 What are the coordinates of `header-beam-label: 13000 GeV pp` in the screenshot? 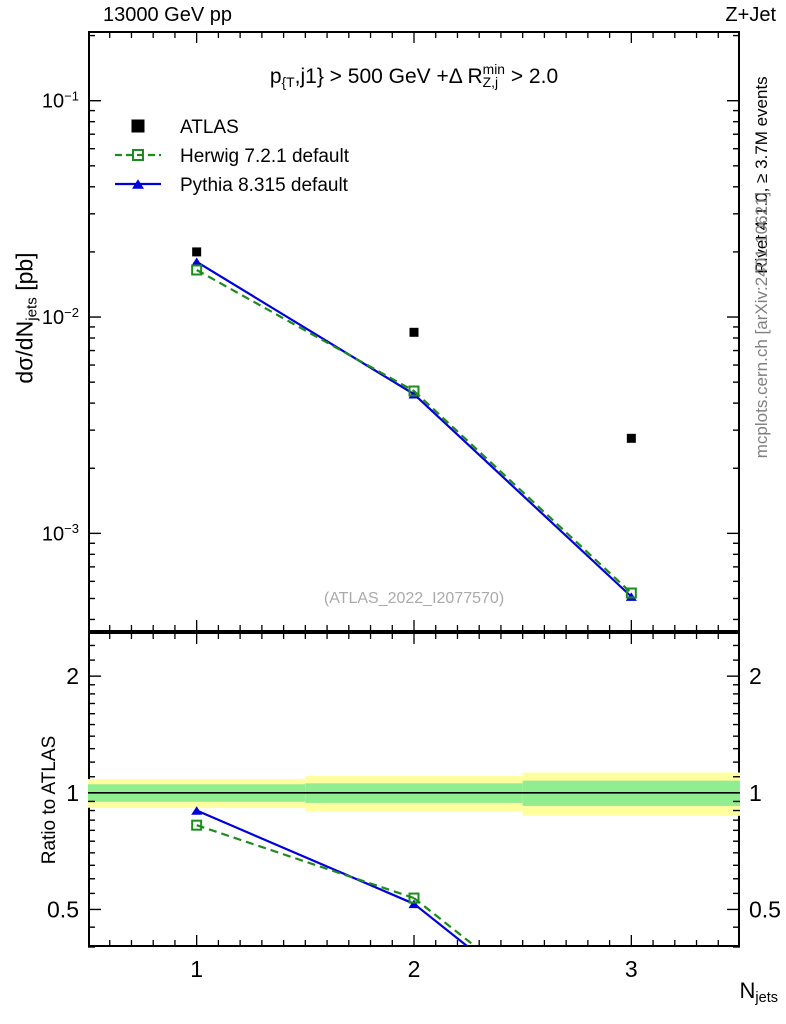 It's located at (167, 15).